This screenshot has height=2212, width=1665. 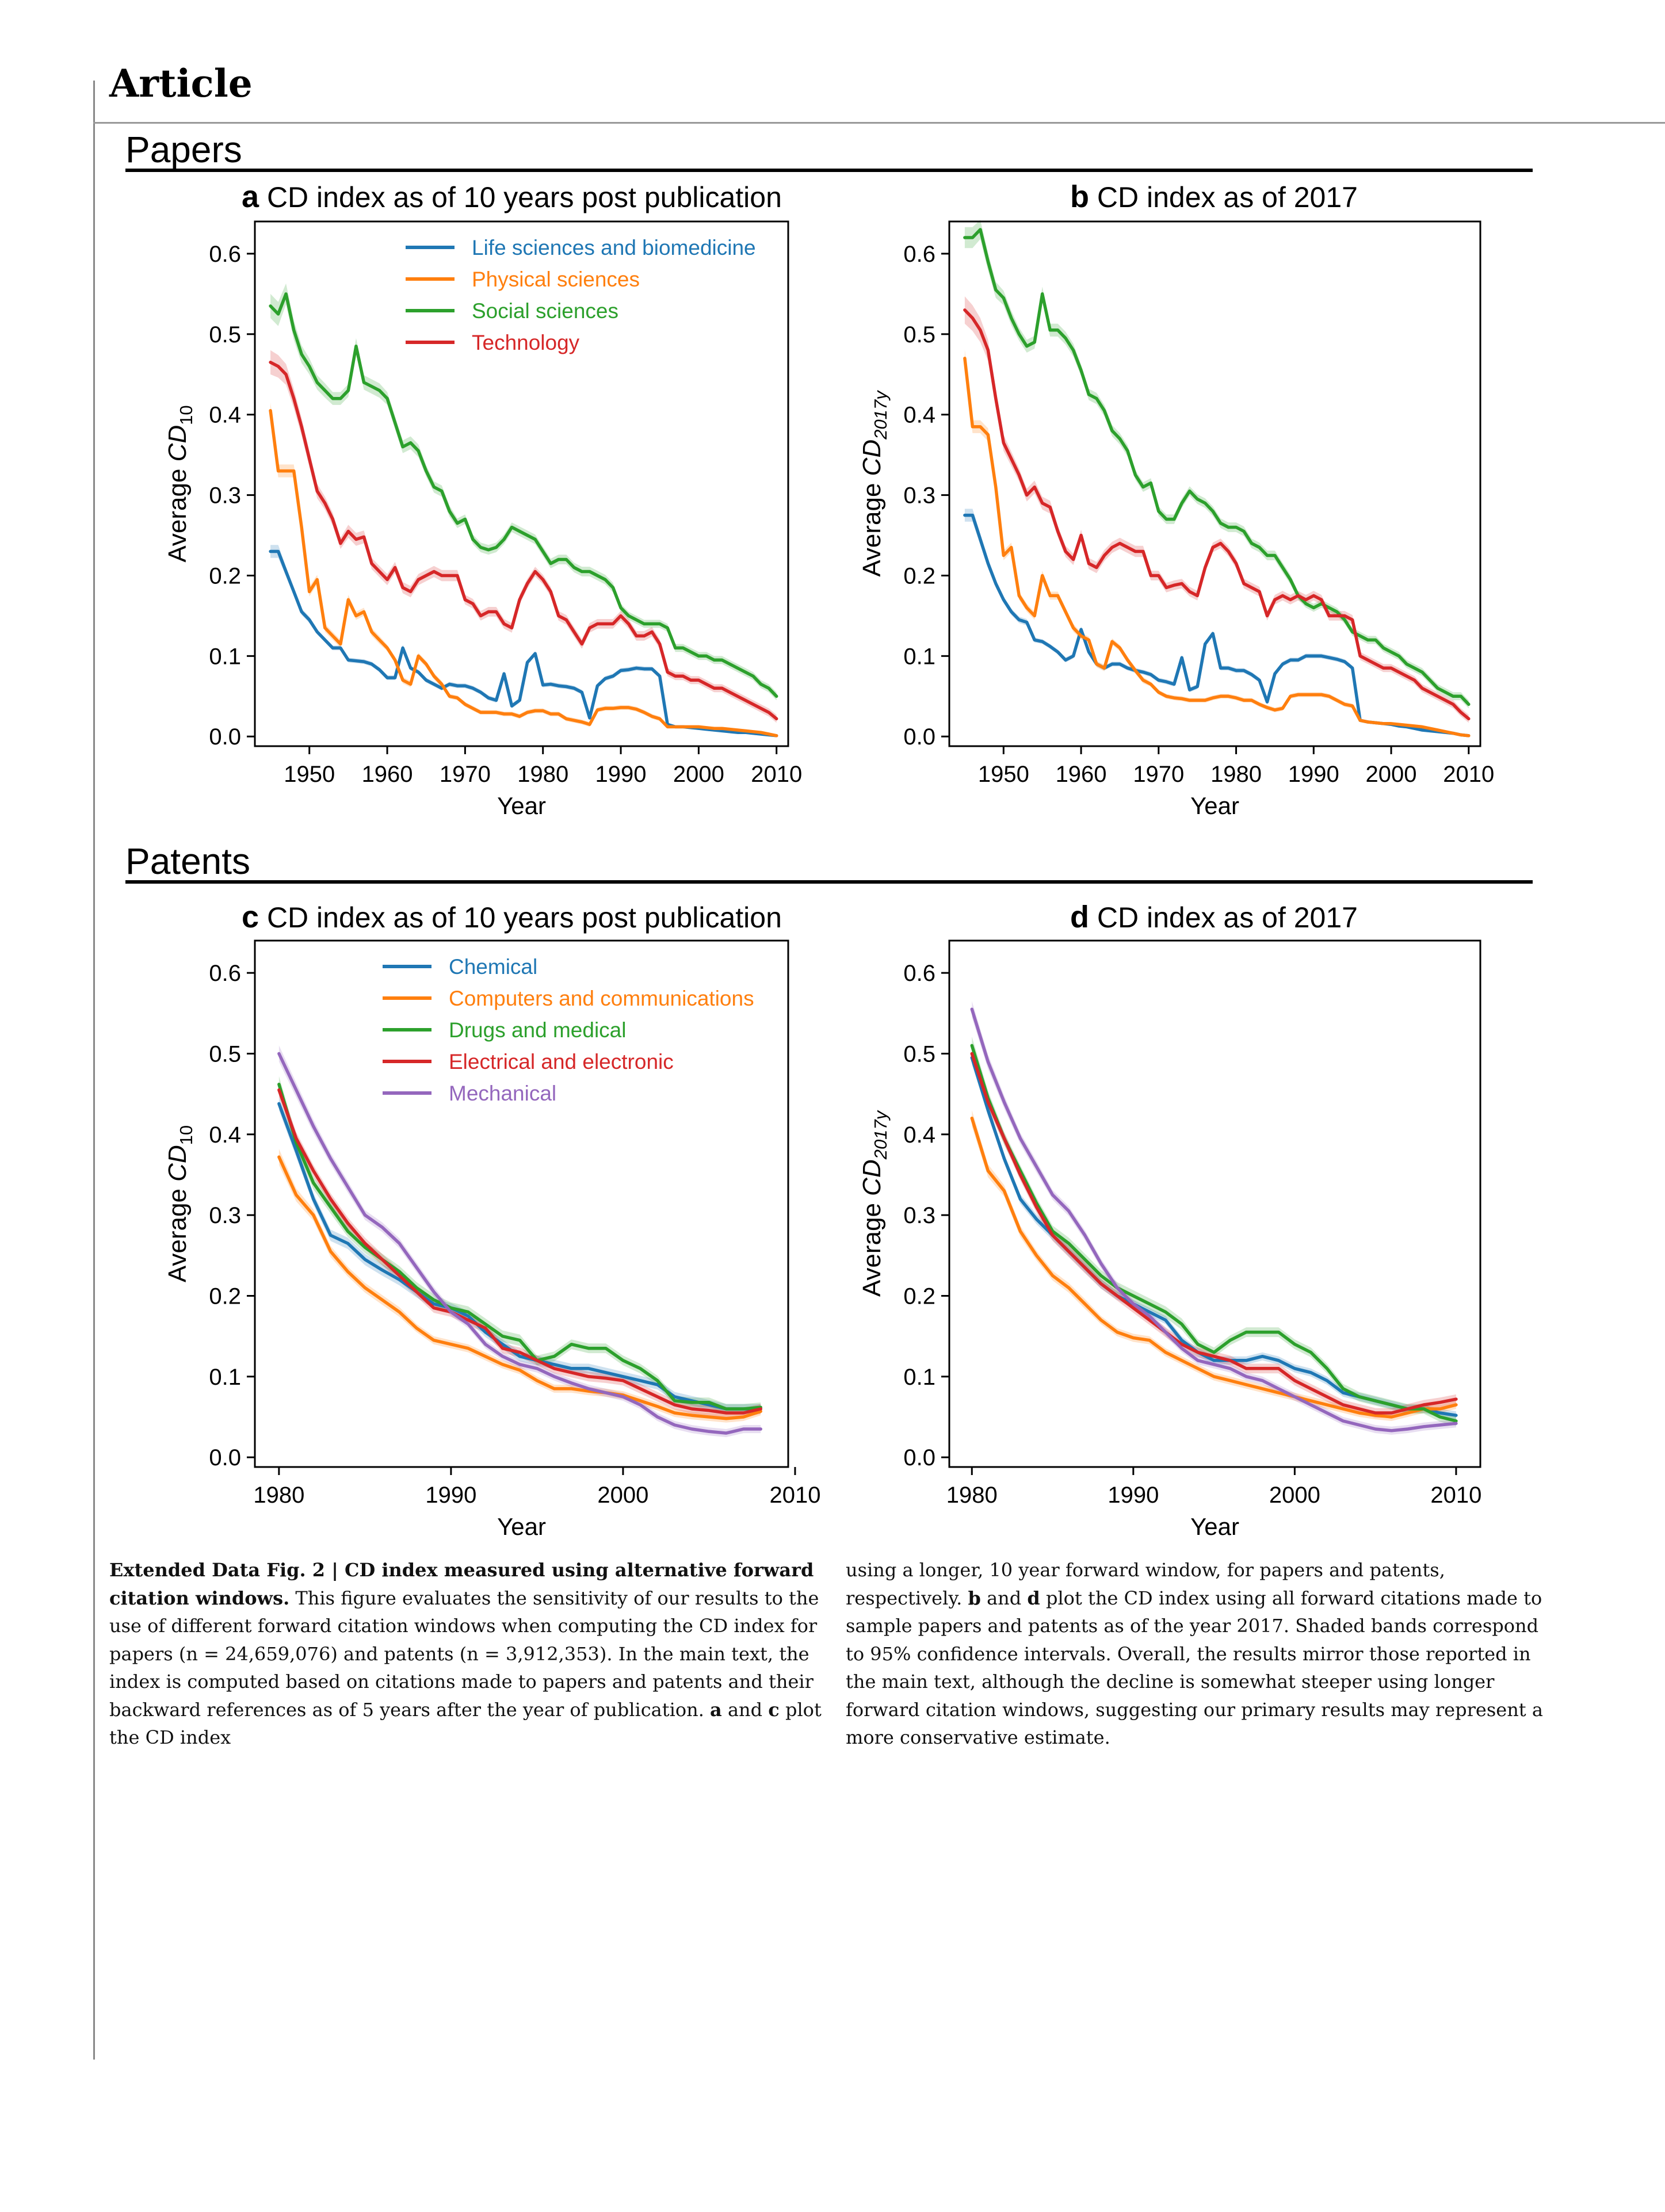 What do you see at coordinates (493, 967) in the screenshot?
I see `legend-label-c-0: Chemical` at bounding box center [493, 967].